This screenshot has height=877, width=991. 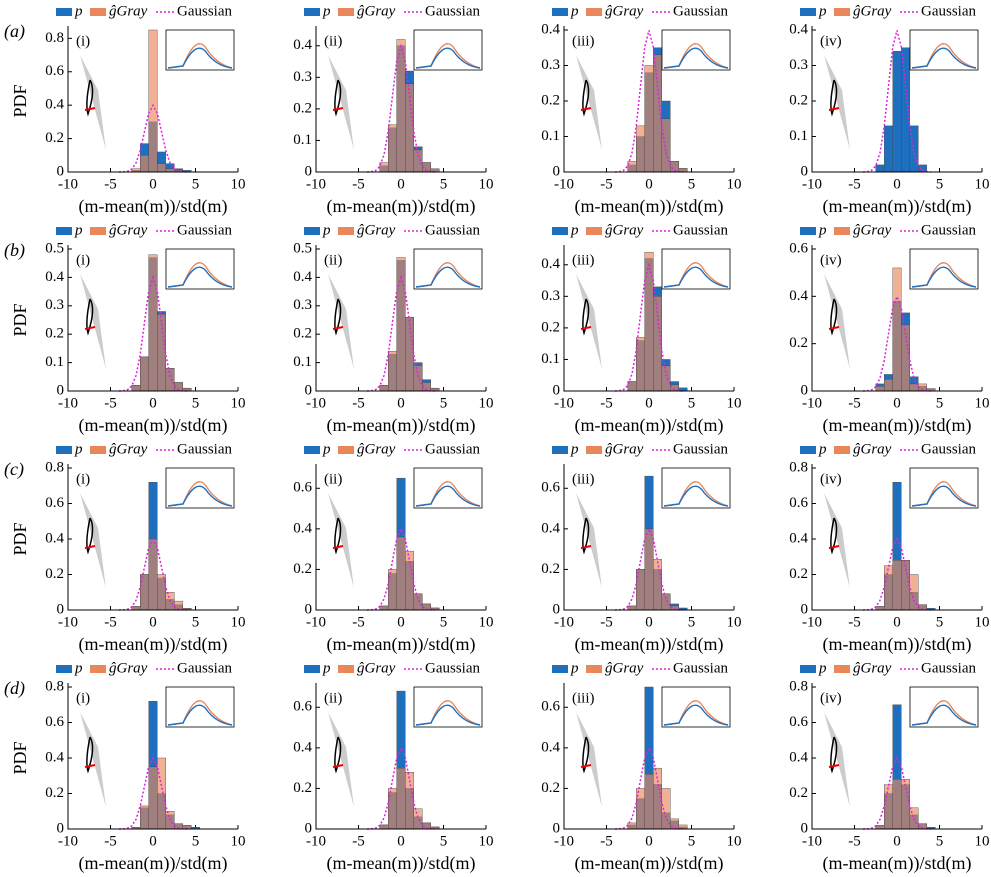 What do you see at coordinates (897, 841) in the screenshot?
I see `x-tick-label: 0` at bounding box center [897, 841].